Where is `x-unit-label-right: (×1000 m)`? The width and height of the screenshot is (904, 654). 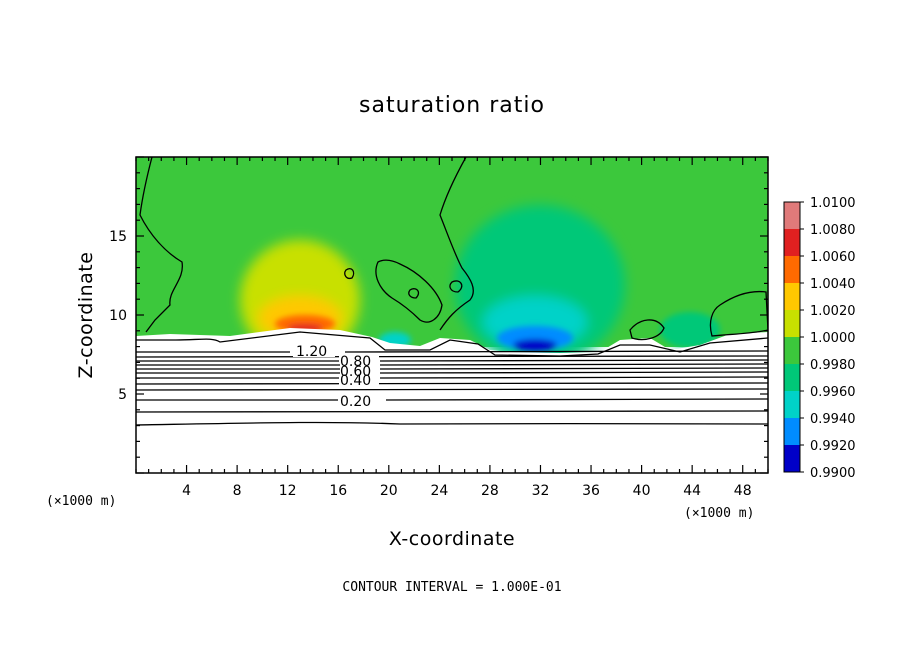 x-unit-label-right: (×1000 m) is located at coordinates (719, 513).